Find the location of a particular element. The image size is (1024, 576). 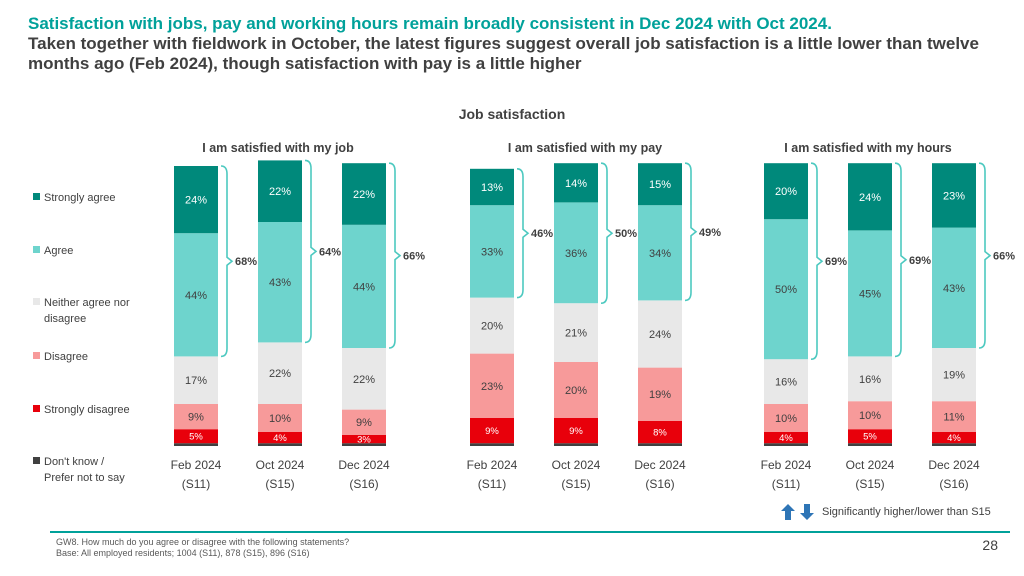

page-number: 28 is located at coordinates (990, 545).